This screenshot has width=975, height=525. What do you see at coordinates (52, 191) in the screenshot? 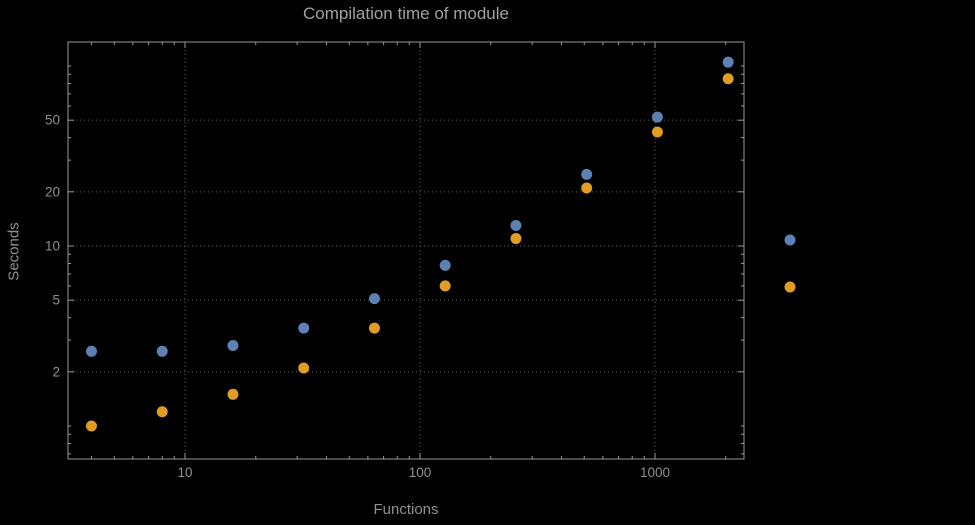
I see `y-tick-label: 20` at bounding box center [52, 191].